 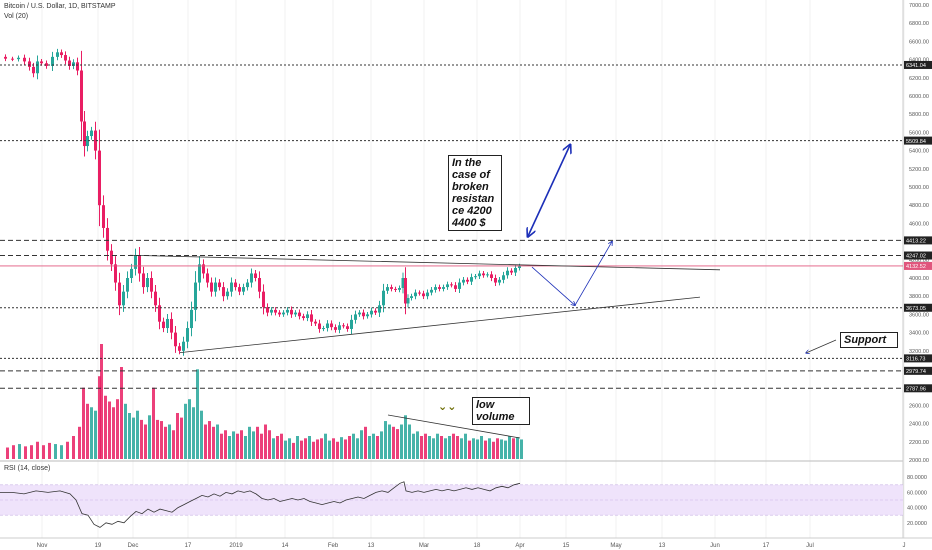 What do you see at coordinates (188, 546) in the screenshot?
I see `x-tick-label: 17` at bounding box center [188, 546].